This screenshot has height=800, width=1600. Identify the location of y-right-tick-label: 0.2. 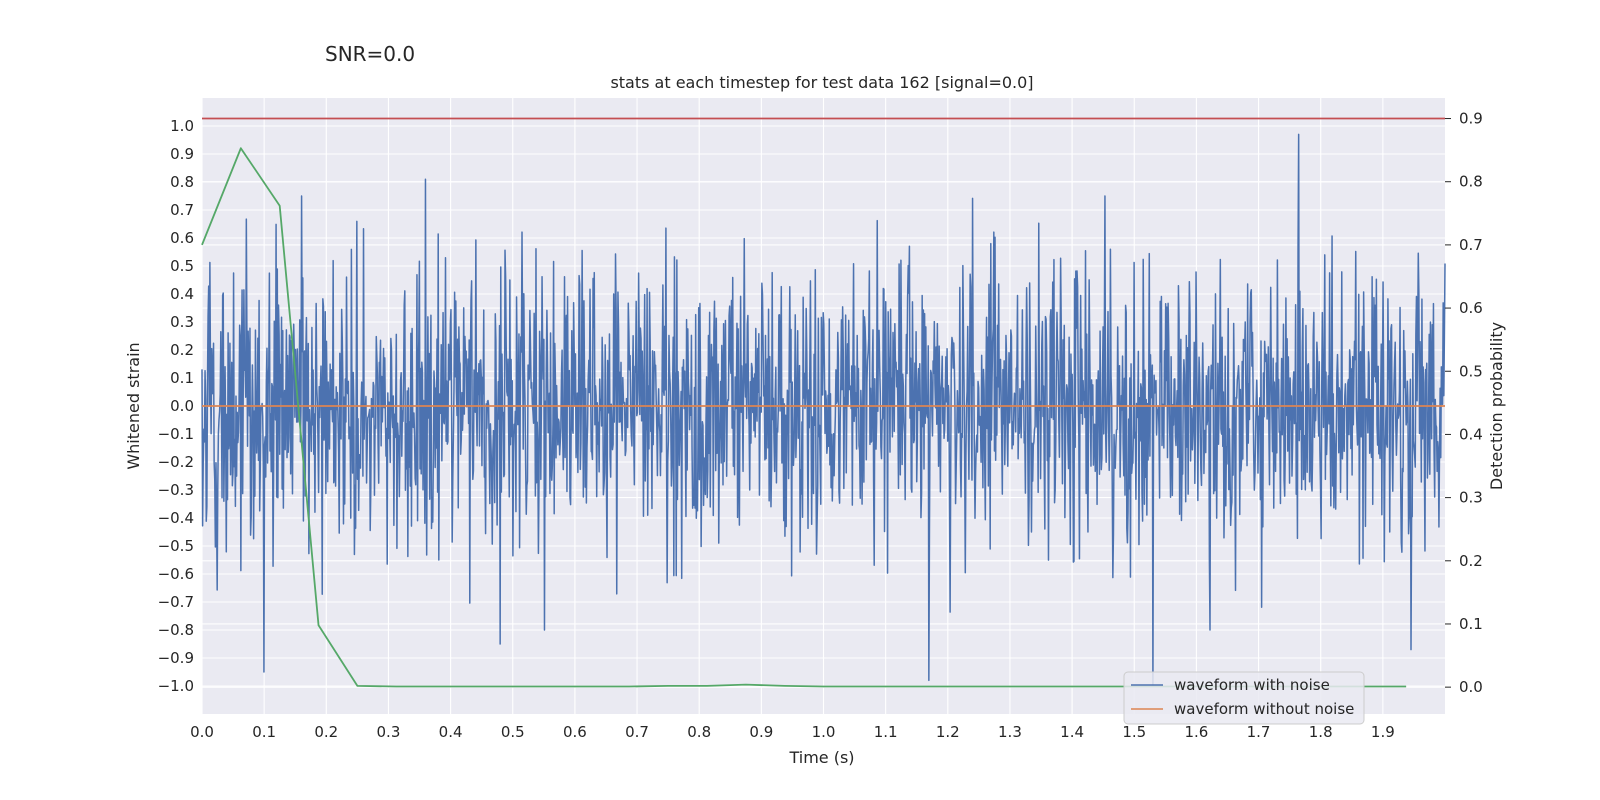
(1471, 561).